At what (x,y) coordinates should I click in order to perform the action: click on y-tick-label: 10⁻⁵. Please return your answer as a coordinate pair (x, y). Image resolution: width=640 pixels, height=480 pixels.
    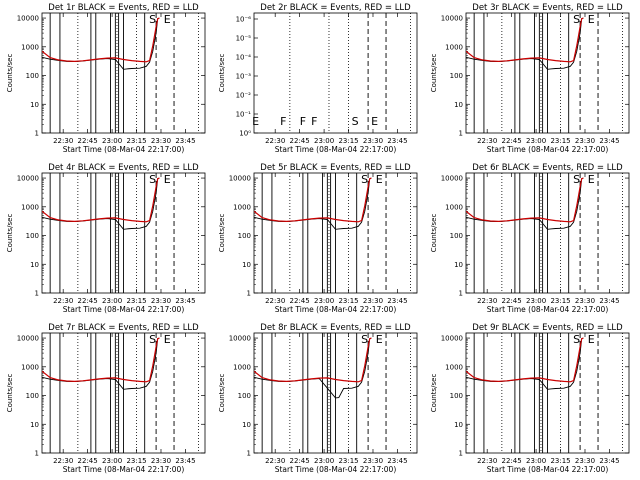
    Looking at the image, I should click on (244, 39).